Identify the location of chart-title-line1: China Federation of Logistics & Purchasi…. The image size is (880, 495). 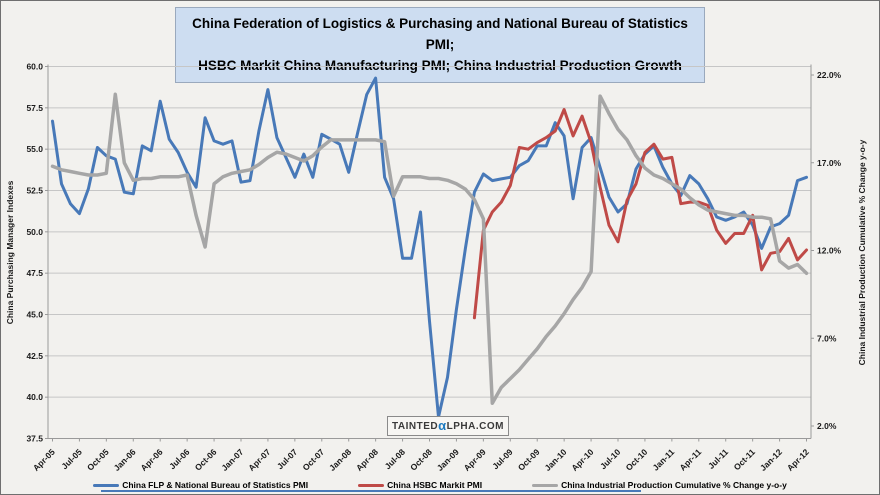
(440, 34).